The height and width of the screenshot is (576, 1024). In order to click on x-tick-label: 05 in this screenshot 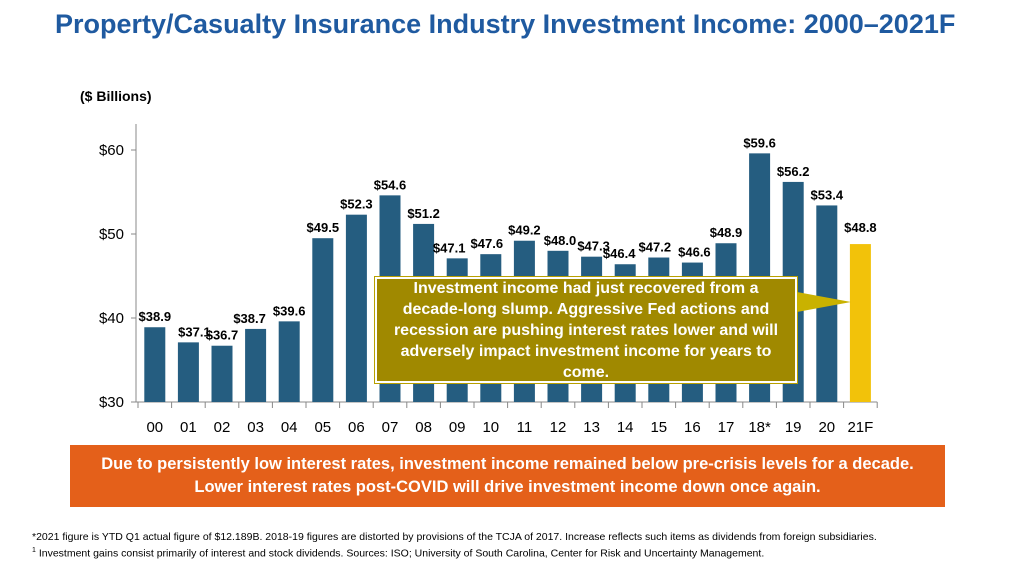, I will do `click(322, 427)`.